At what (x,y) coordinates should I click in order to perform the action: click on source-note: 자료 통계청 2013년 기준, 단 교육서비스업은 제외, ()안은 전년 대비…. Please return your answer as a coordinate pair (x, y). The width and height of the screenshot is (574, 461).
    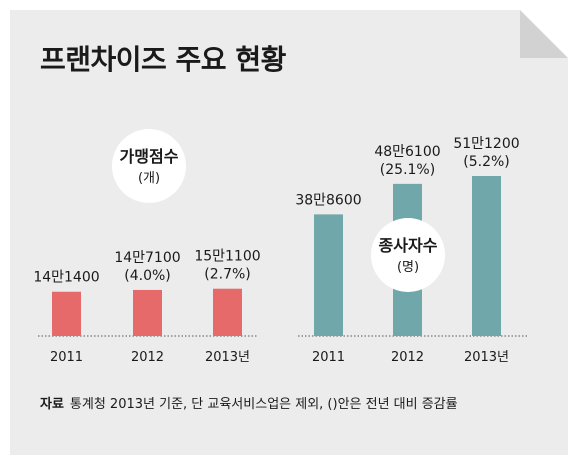
    Looking at the image, I should click on (249, 402).